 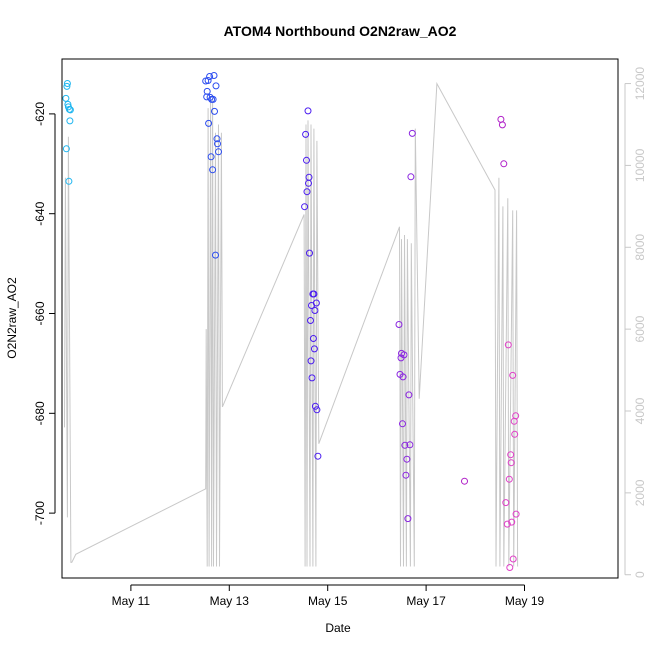 I want to click on y2-tick-label: 4000, so click(x=640, y=410).